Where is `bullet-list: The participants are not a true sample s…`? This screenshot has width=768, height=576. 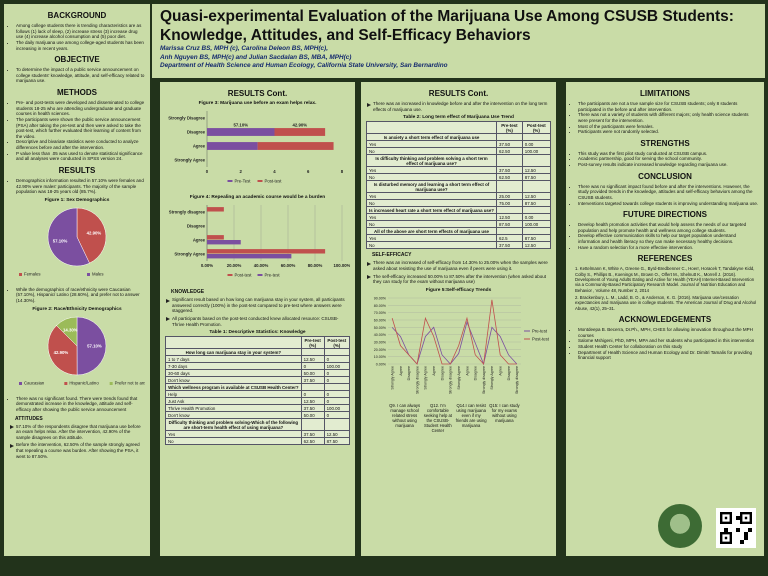
bullet-list: The participants are not a true sample s… is located at coordinates (665, 118).